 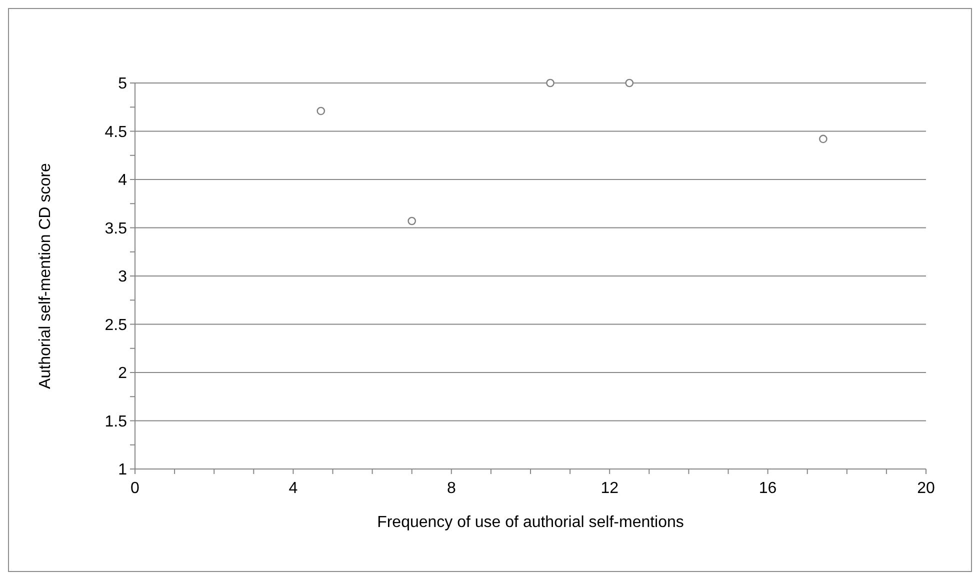 I want to click on y-tick-label: 3.5, so click(x=116, y=229).